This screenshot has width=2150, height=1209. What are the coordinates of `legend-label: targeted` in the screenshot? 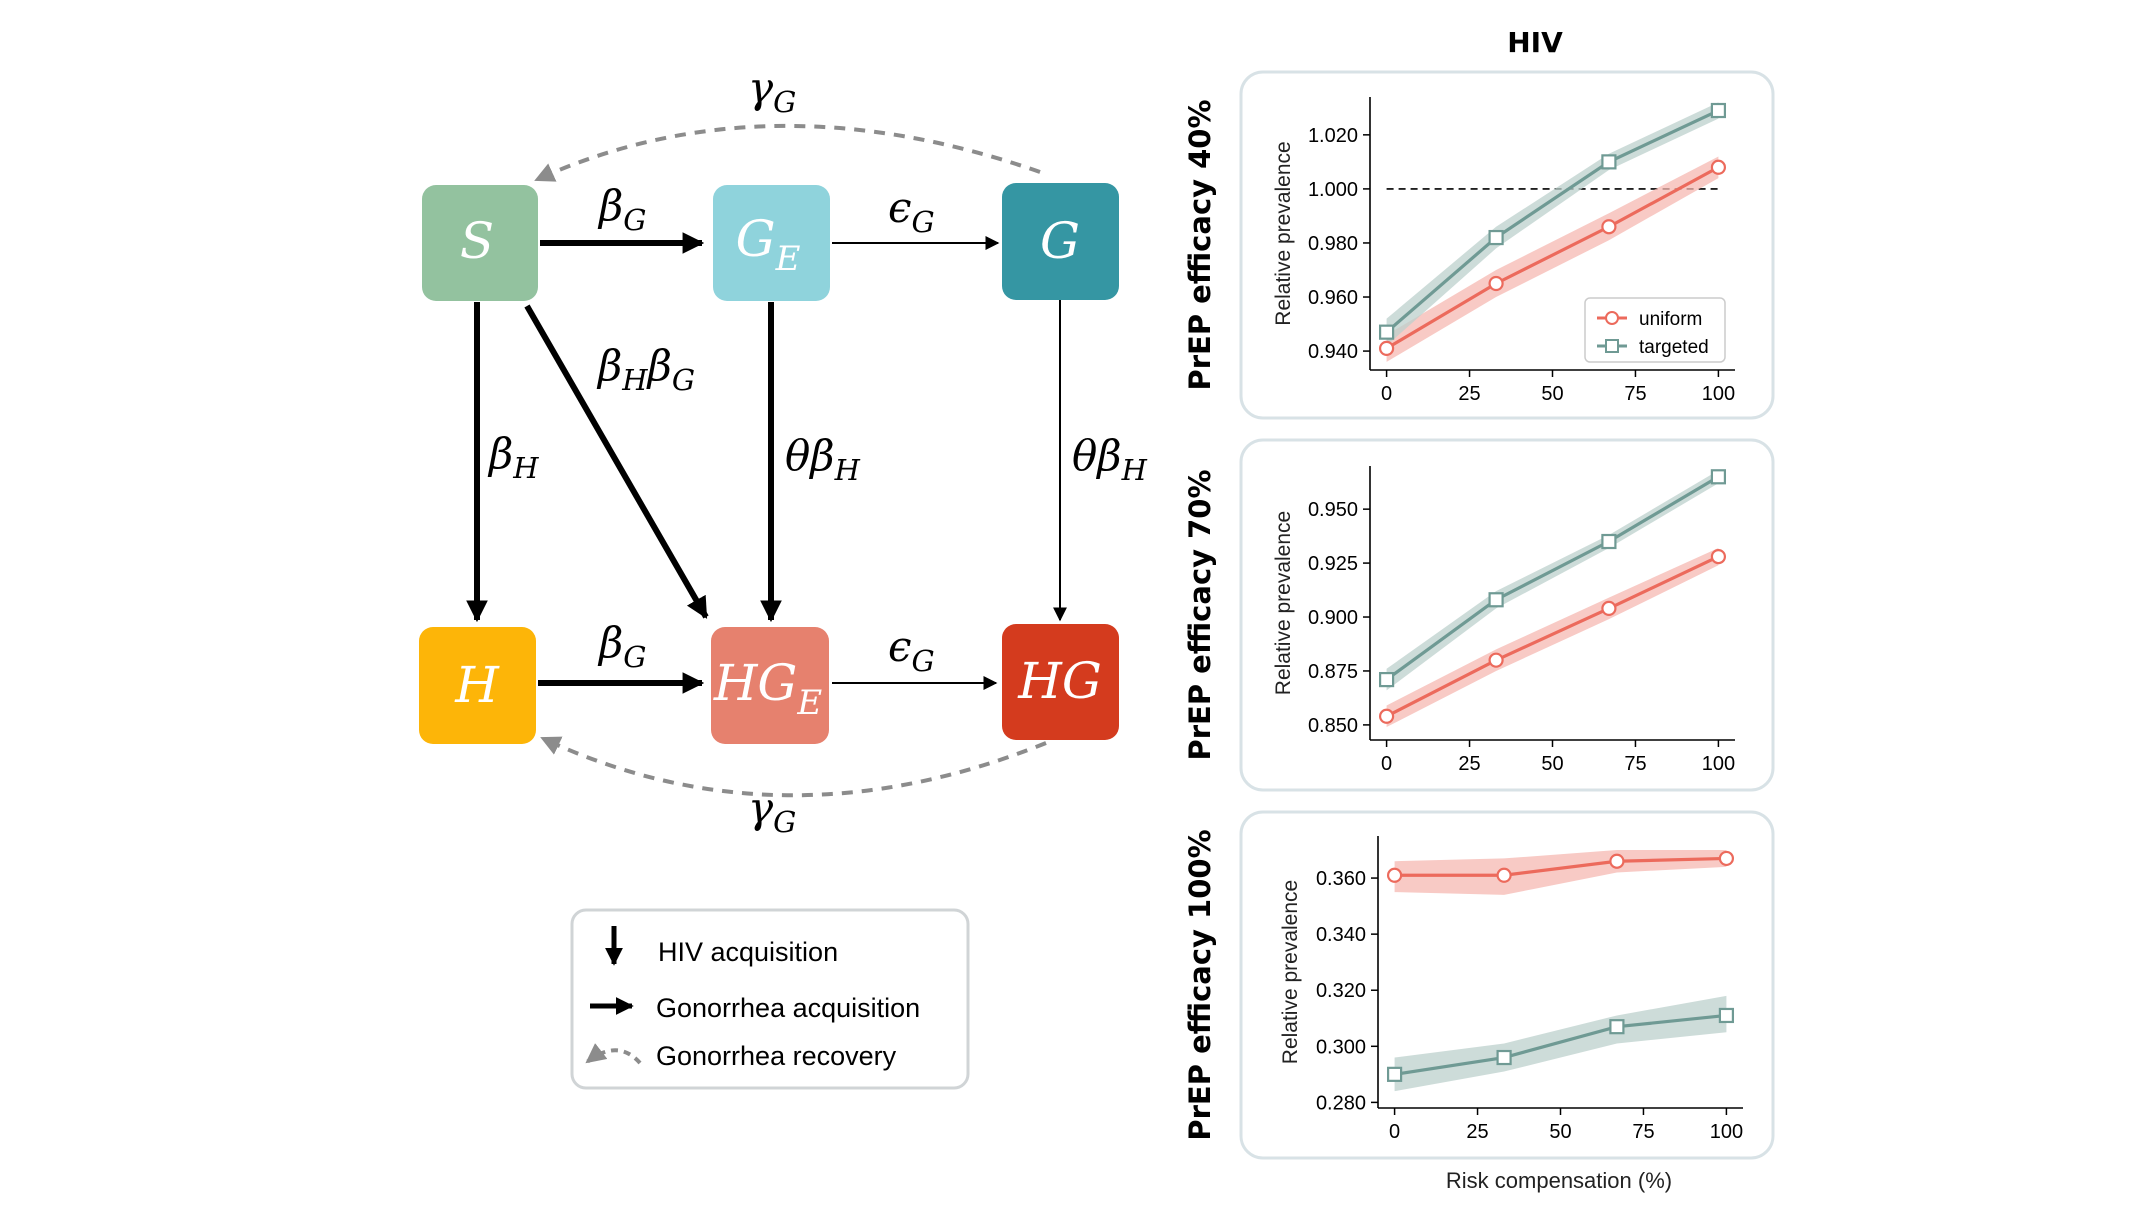 It's located at (1674, 347).